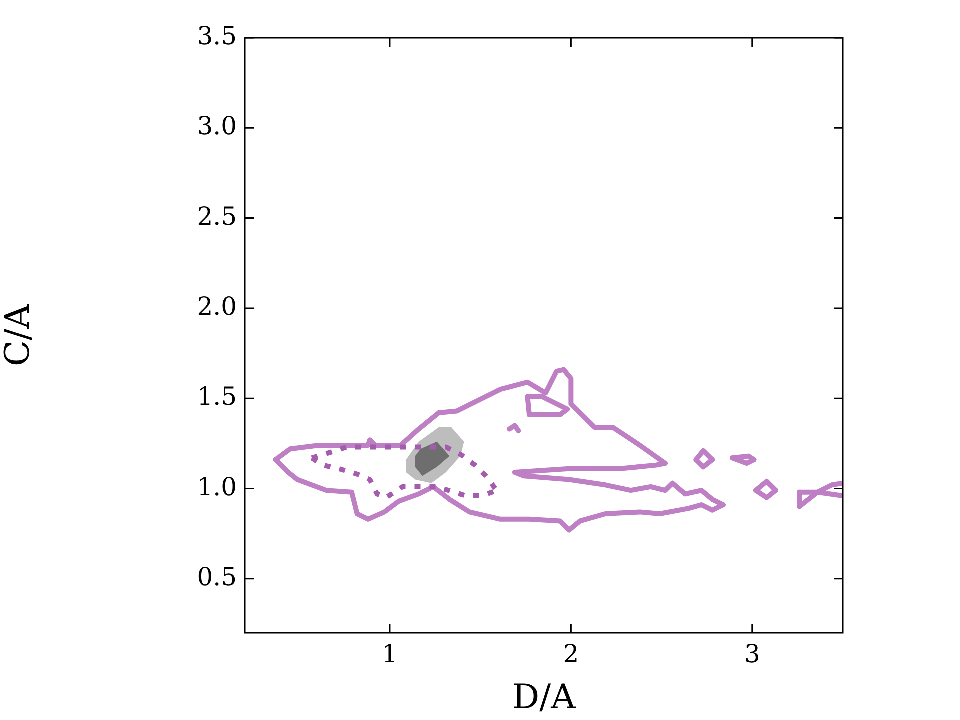  What do you see at coordinates (217, 306) in the screenshot?
I see `y-tick-label: 2.0` at bounding box center [217, 306].